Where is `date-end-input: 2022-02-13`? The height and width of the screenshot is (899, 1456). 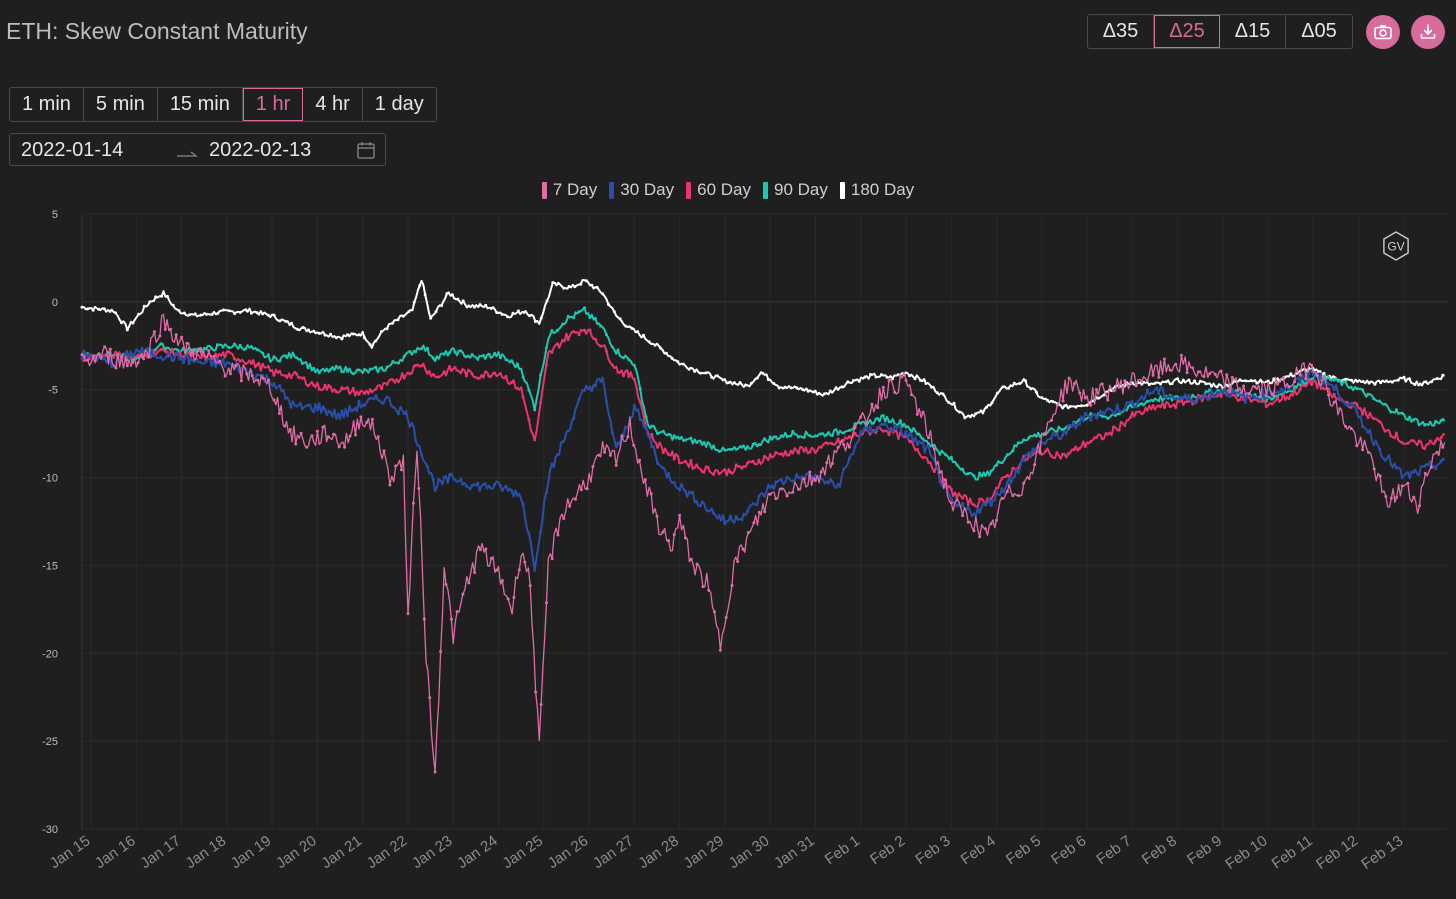
date-end-input: 2022-02-13 is located at coordinates (260, 150).